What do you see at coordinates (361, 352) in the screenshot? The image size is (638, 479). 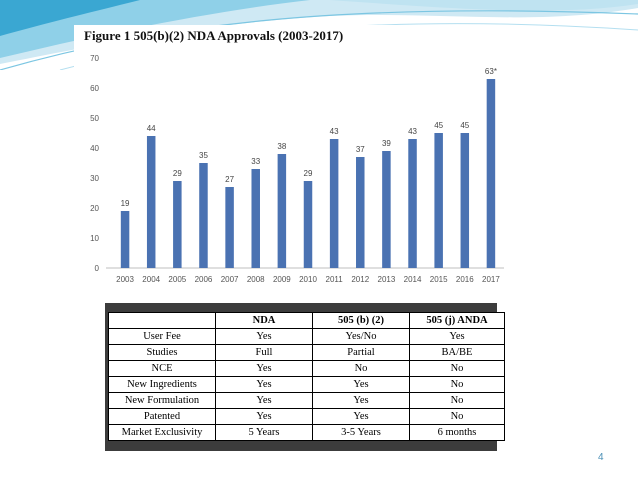 I see `table-cell: Partial` at bounding box center [361, 352].